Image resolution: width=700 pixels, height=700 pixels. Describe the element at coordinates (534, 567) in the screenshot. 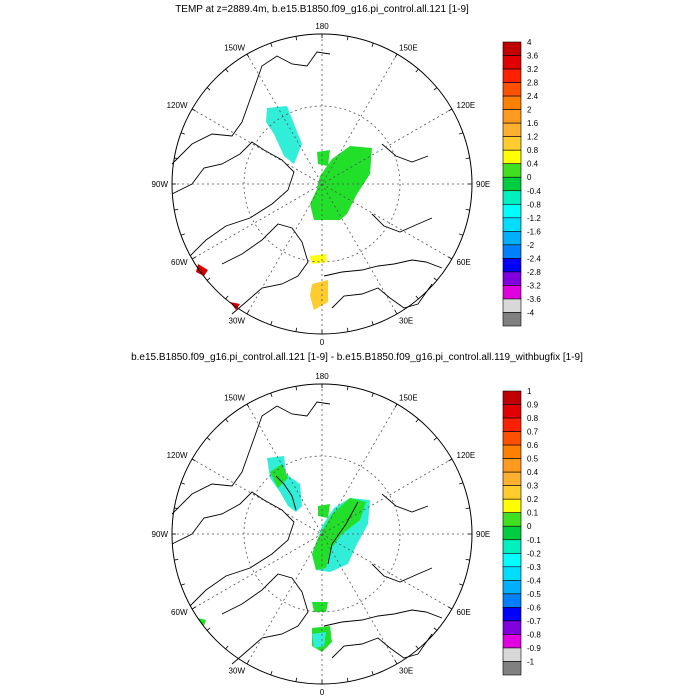

I see `colorbar-label-13: -0.3` at that location.